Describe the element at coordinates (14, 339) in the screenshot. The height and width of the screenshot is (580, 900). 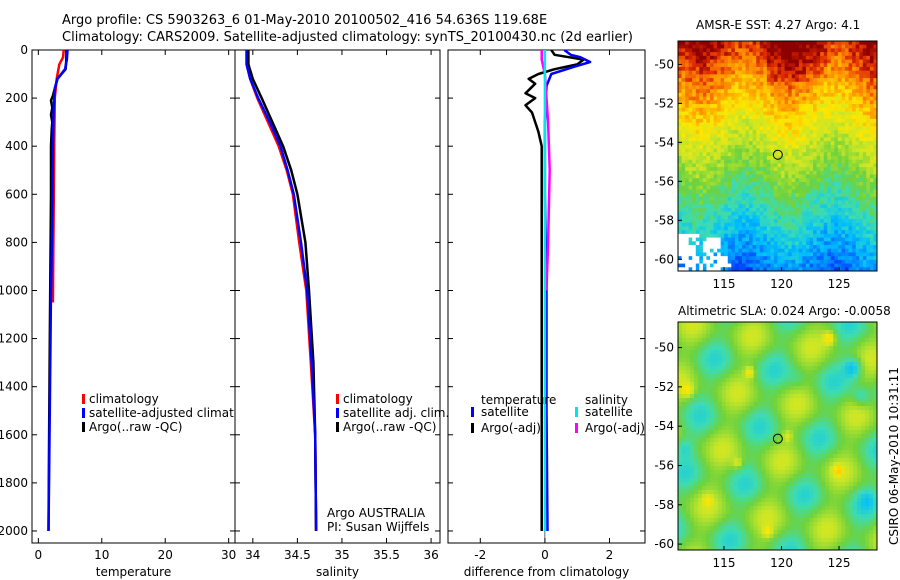
I see `depth-tick-label: 1200` at that location.